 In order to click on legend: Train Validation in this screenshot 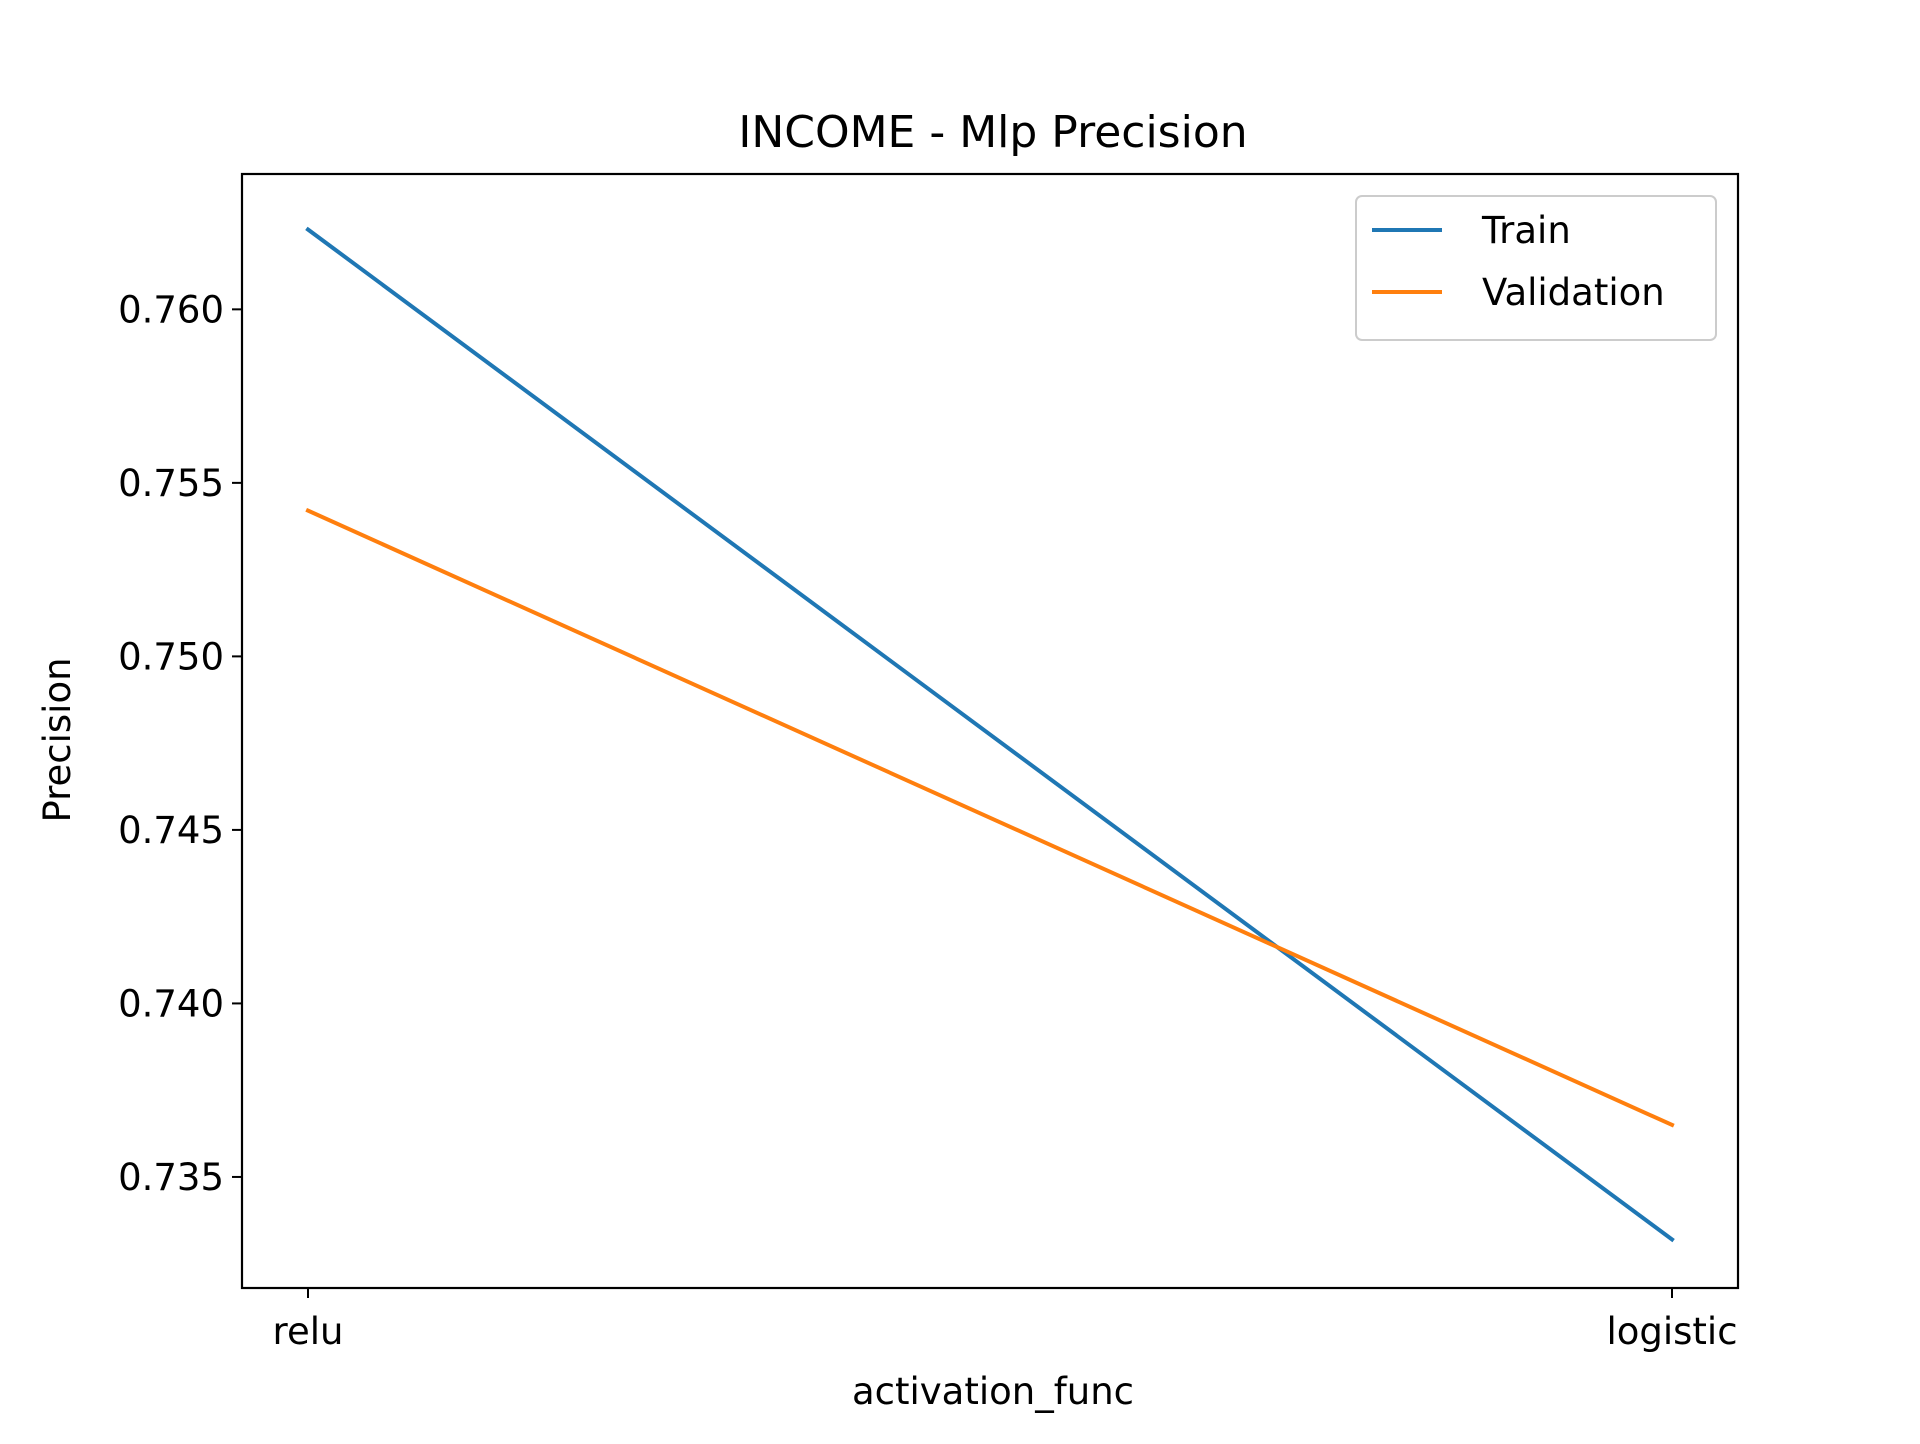, I will do `click(1536, 268)`.